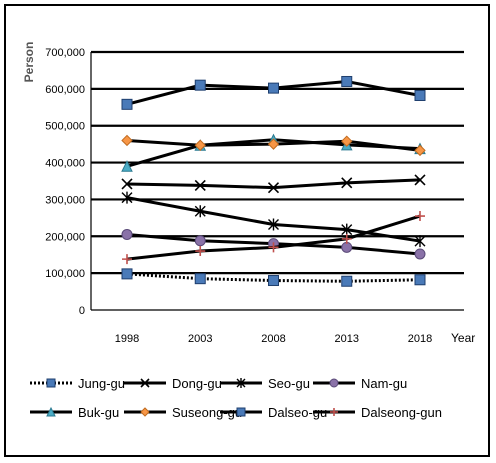  Describe the element at coordinates (65, 200) in the screenshot. I see `y-tick-label: 300,000` at that location.